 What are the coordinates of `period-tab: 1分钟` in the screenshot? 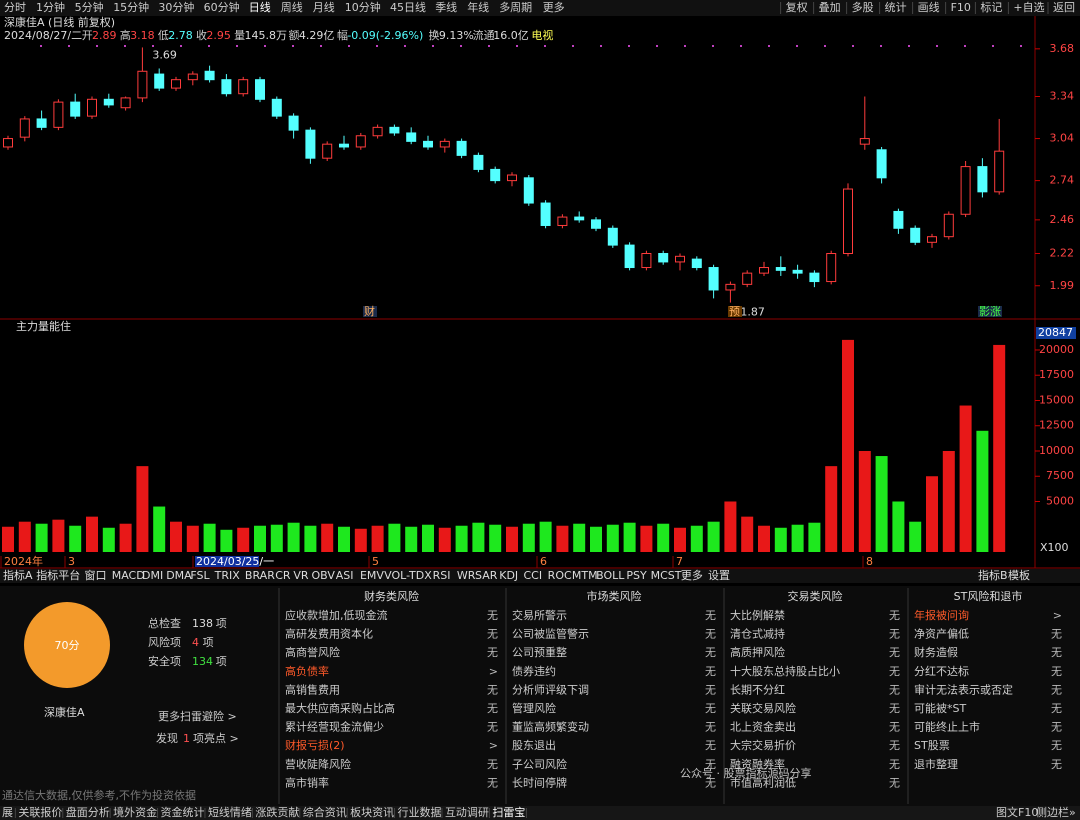 It's located at (50, 7).